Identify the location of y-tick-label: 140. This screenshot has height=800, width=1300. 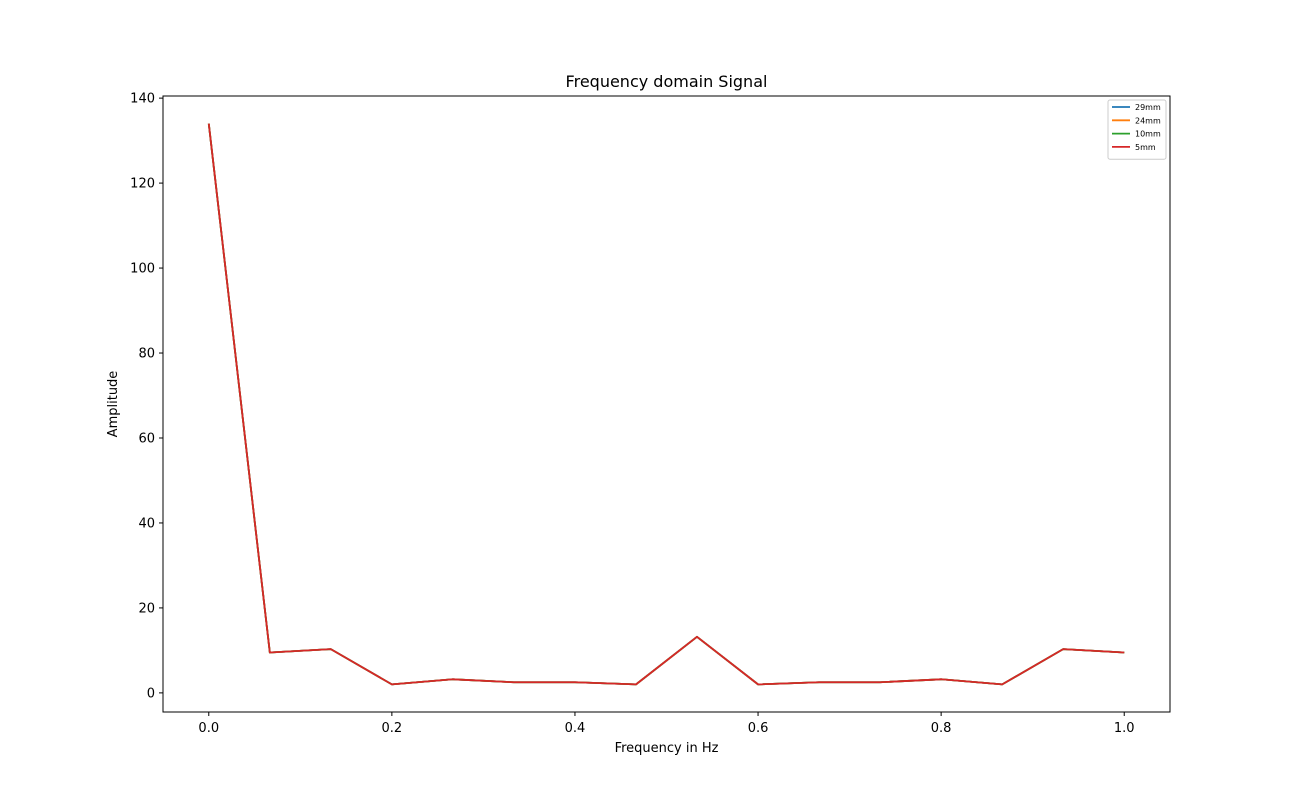
(142, 99).